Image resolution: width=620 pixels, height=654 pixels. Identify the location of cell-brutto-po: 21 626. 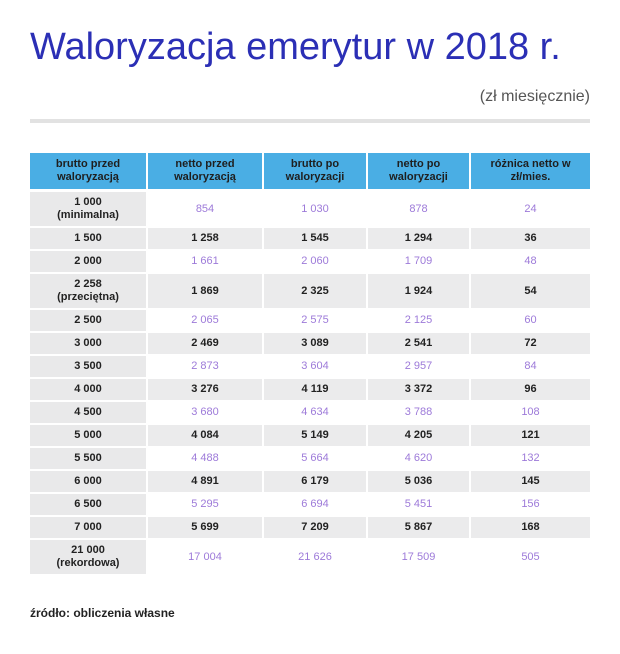
(316, 558).